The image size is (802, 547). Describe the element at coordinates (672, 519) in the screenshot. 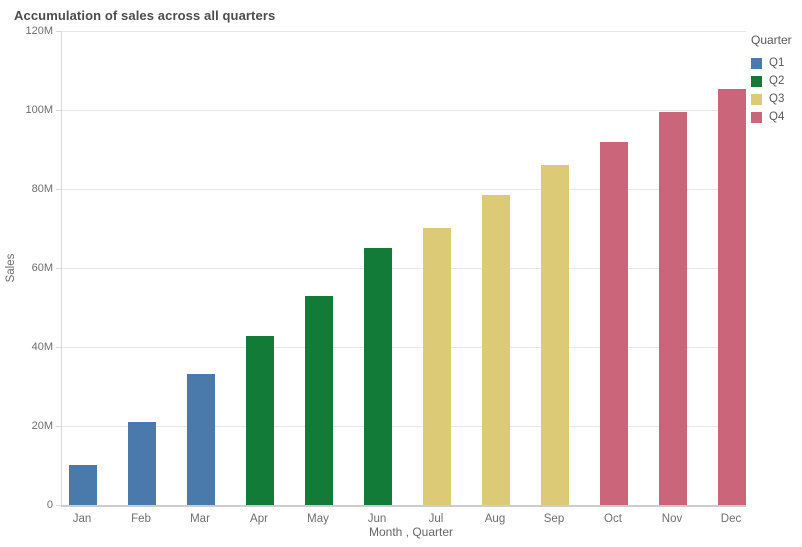

I see `x-tick-label-nov: Nov` at that location.